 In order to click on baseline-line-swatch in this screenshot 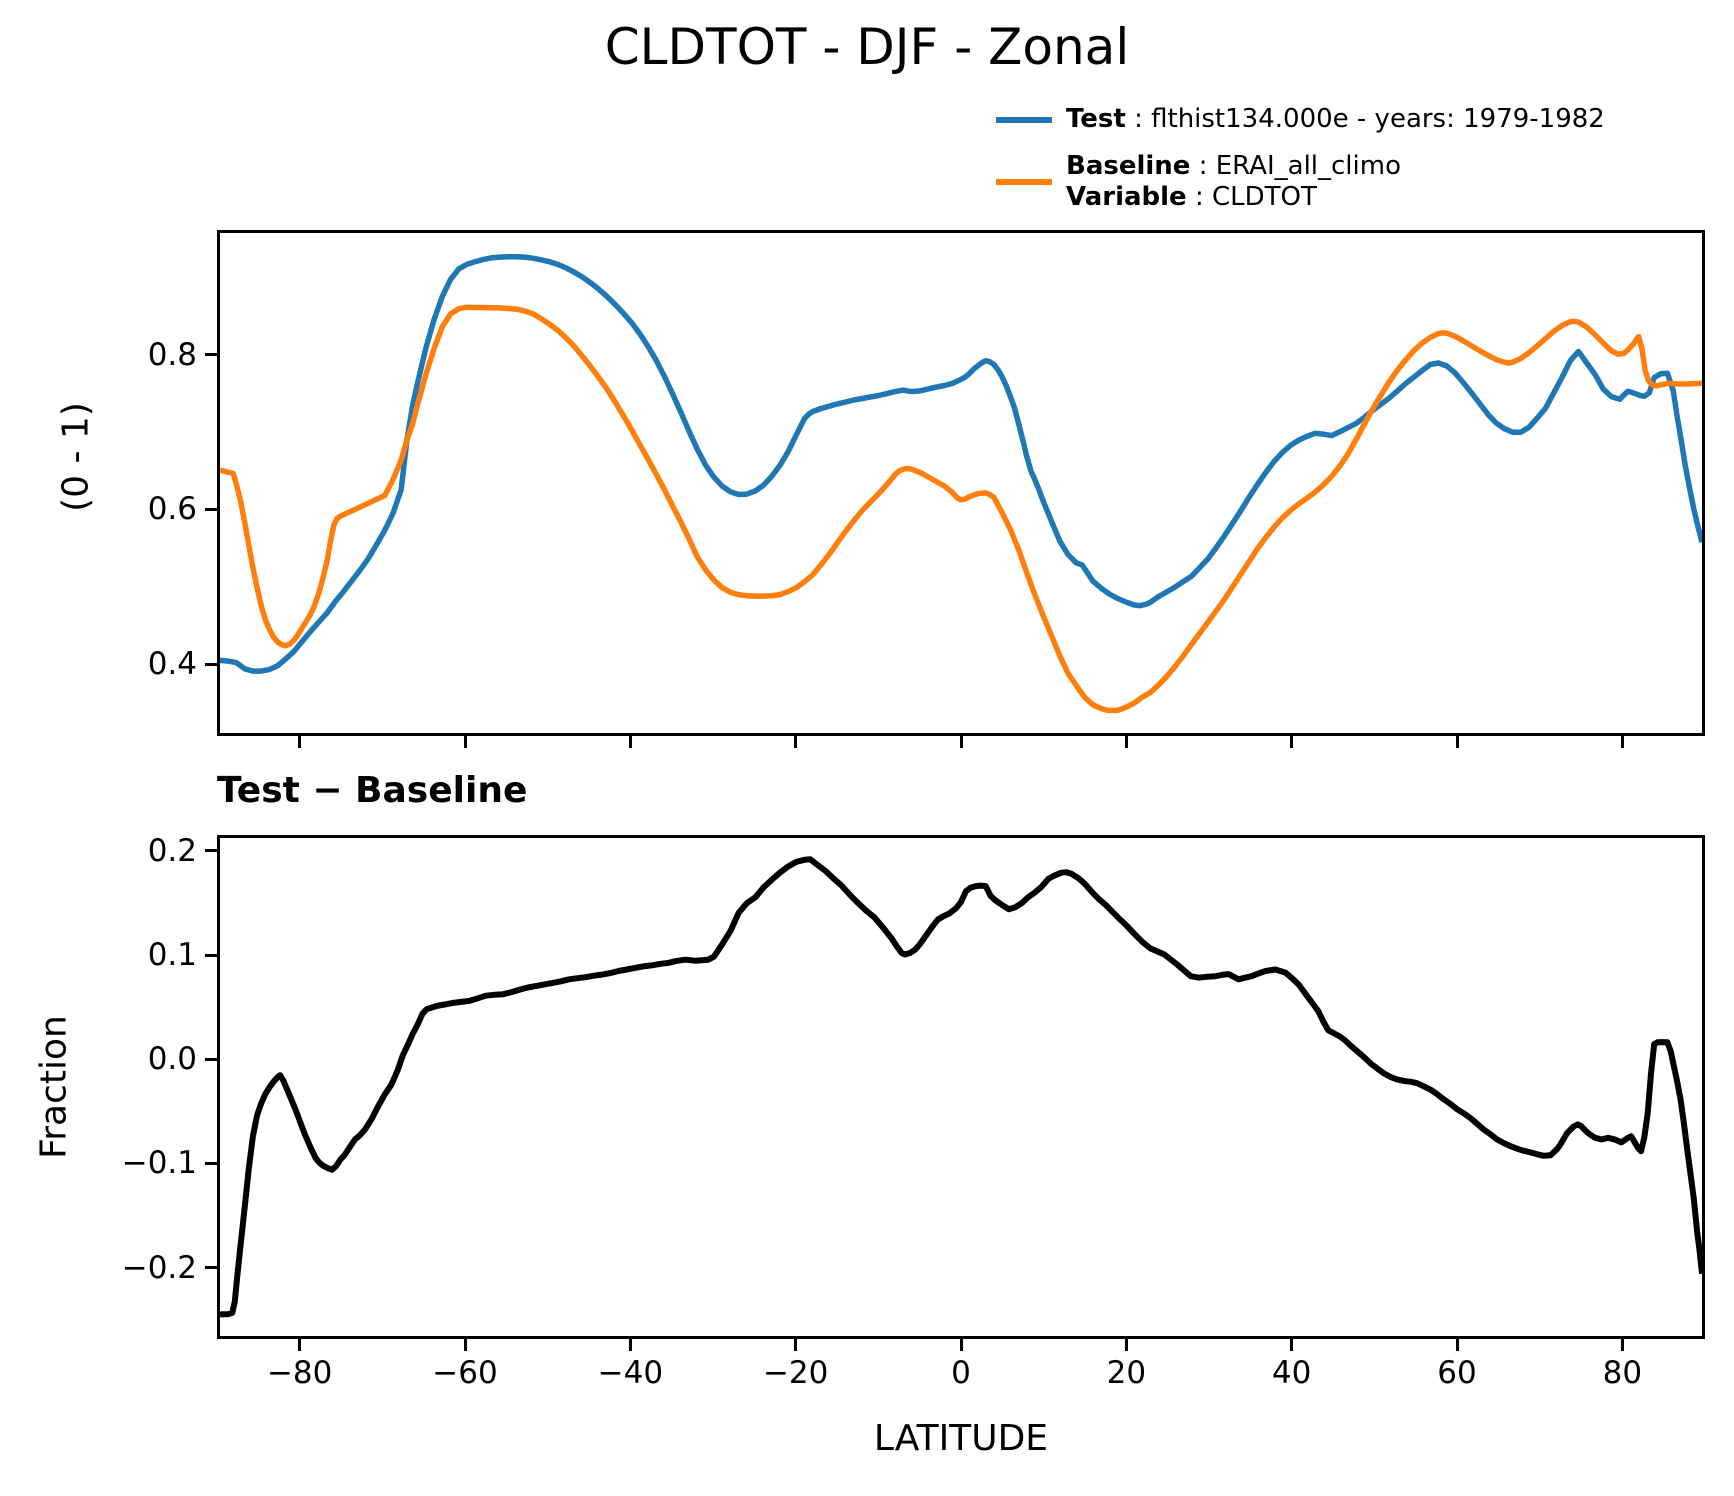, I will do `click(1024, 182)`.